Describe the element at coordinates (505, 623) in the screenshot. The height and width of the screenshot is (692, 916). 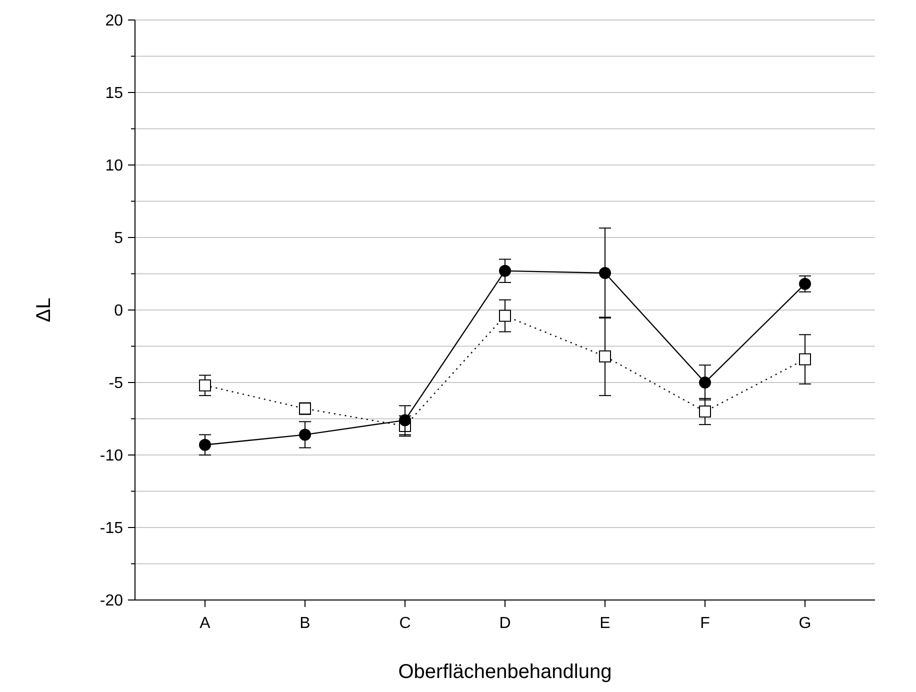
I see `x-tick-label: D` at that location.